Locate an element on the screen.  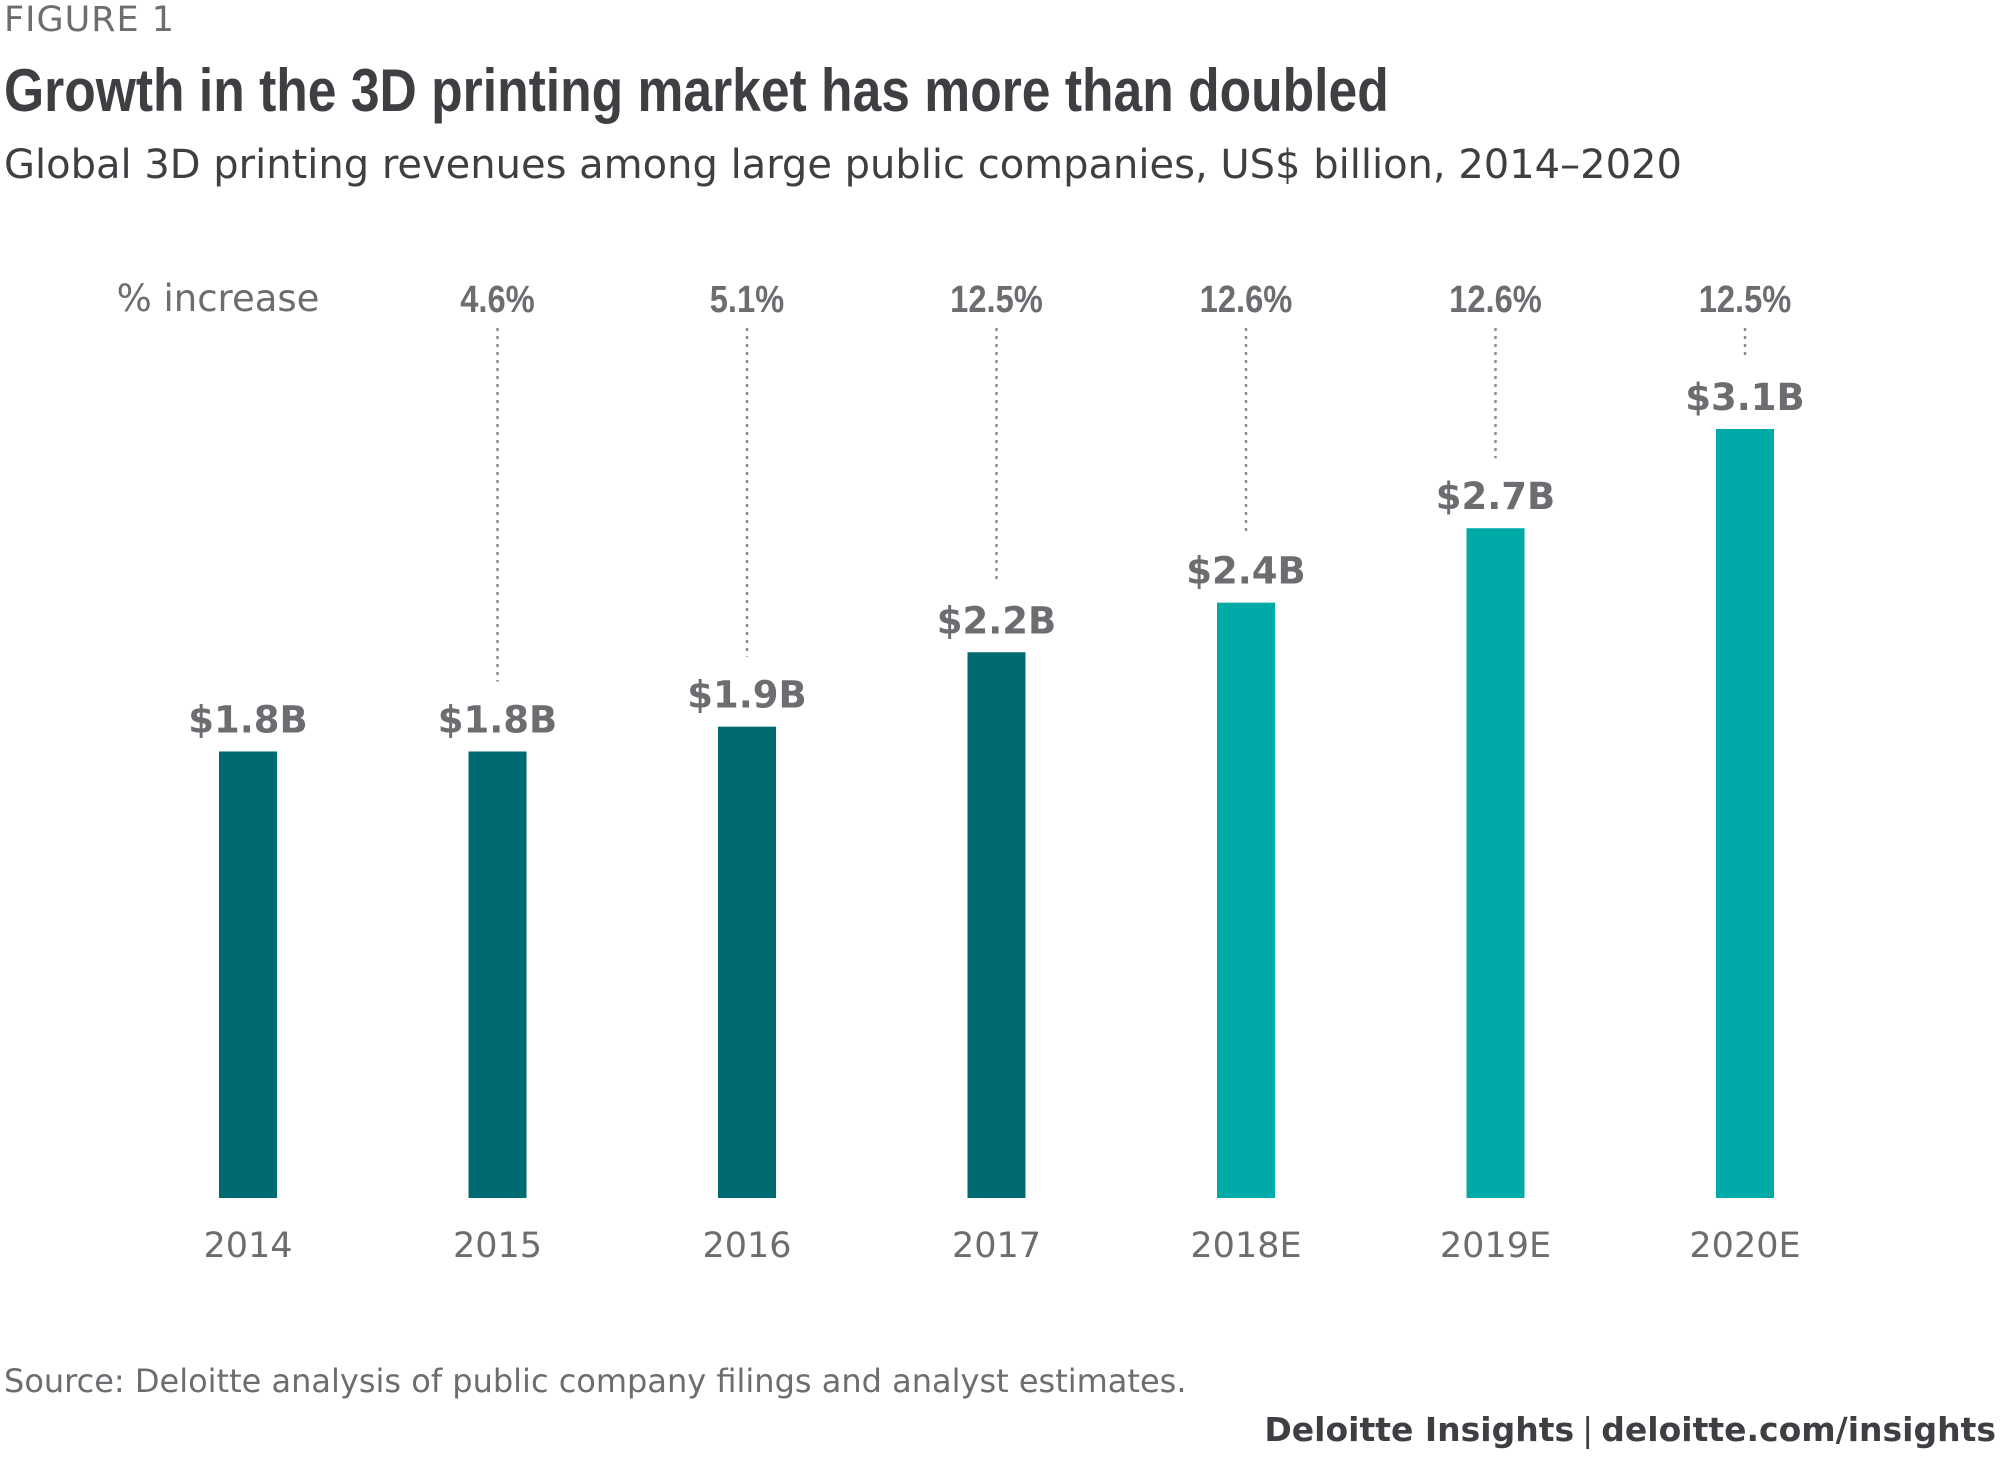
x-tick-label-2014: 2014 is located at coordinates (247, 1246).